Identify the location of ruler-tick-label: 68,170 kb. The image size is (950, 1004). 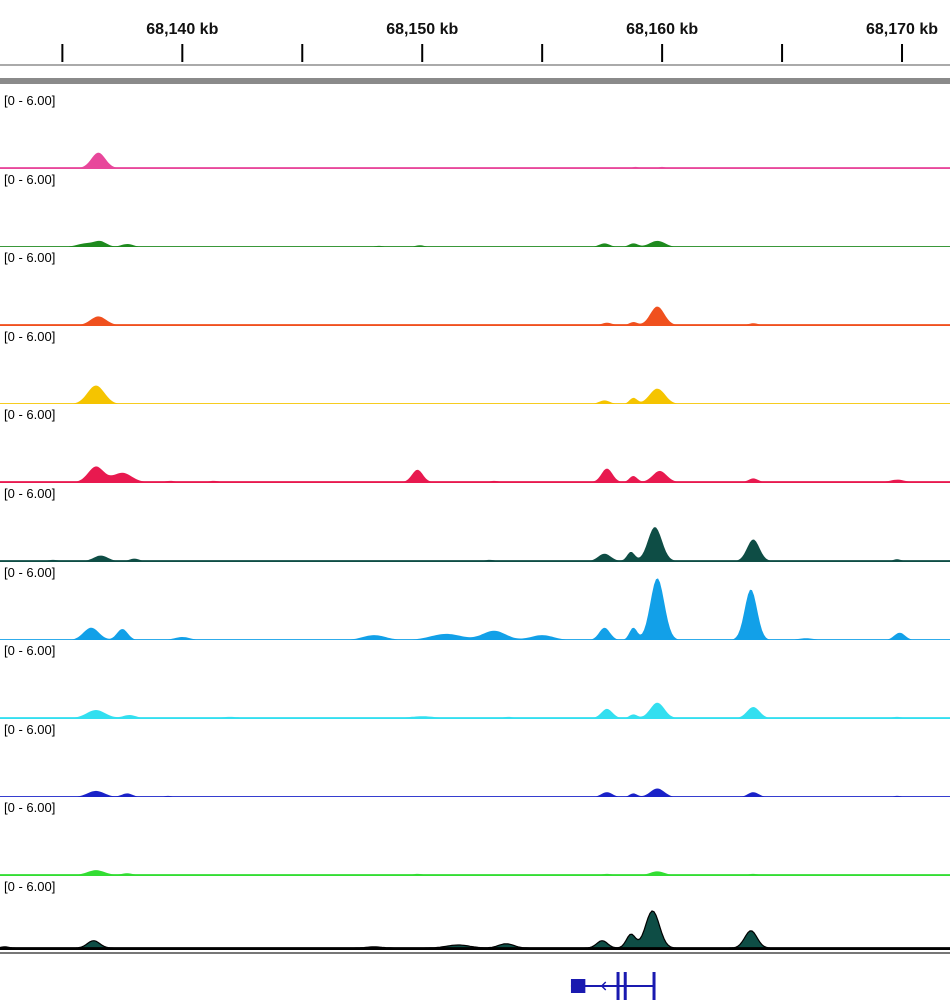
(902, 29).